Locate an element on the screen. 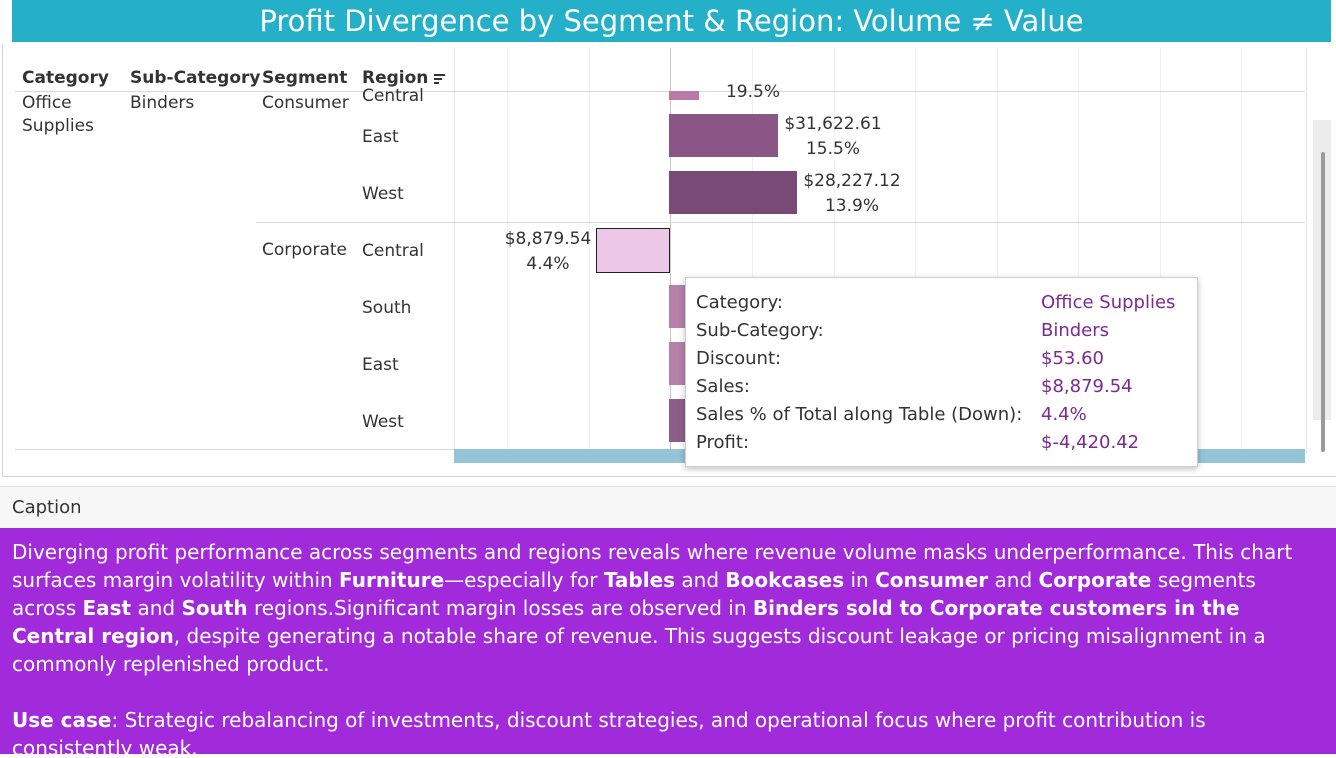 This screenshot has height=758, width=1336. cell-region-corp-south: South is located at coordinates (387, 308).